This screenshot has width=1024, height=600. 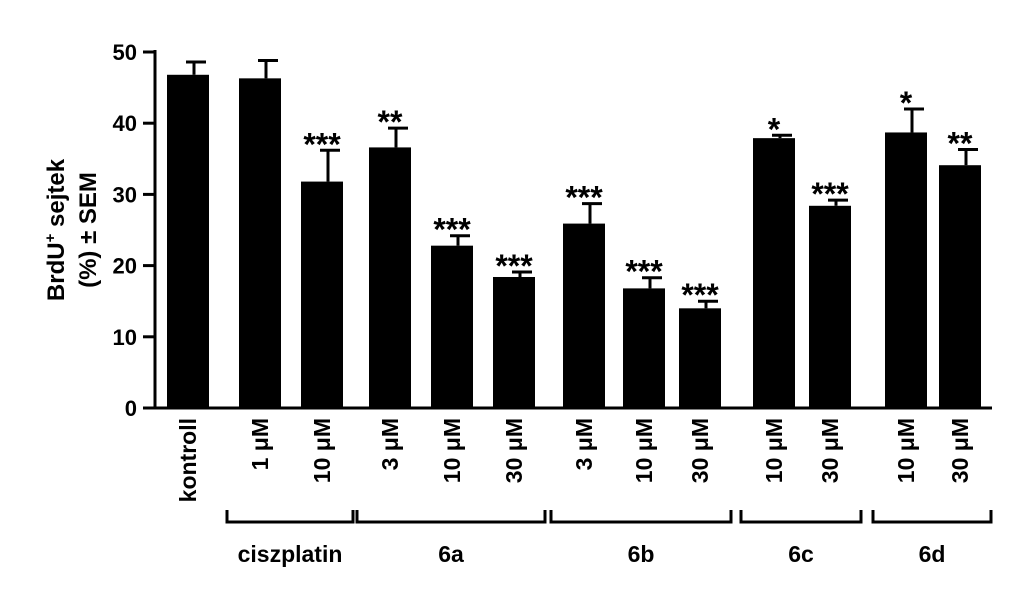 I want to click on group-bracket: ciszplatin, so click(x=290, y=538).